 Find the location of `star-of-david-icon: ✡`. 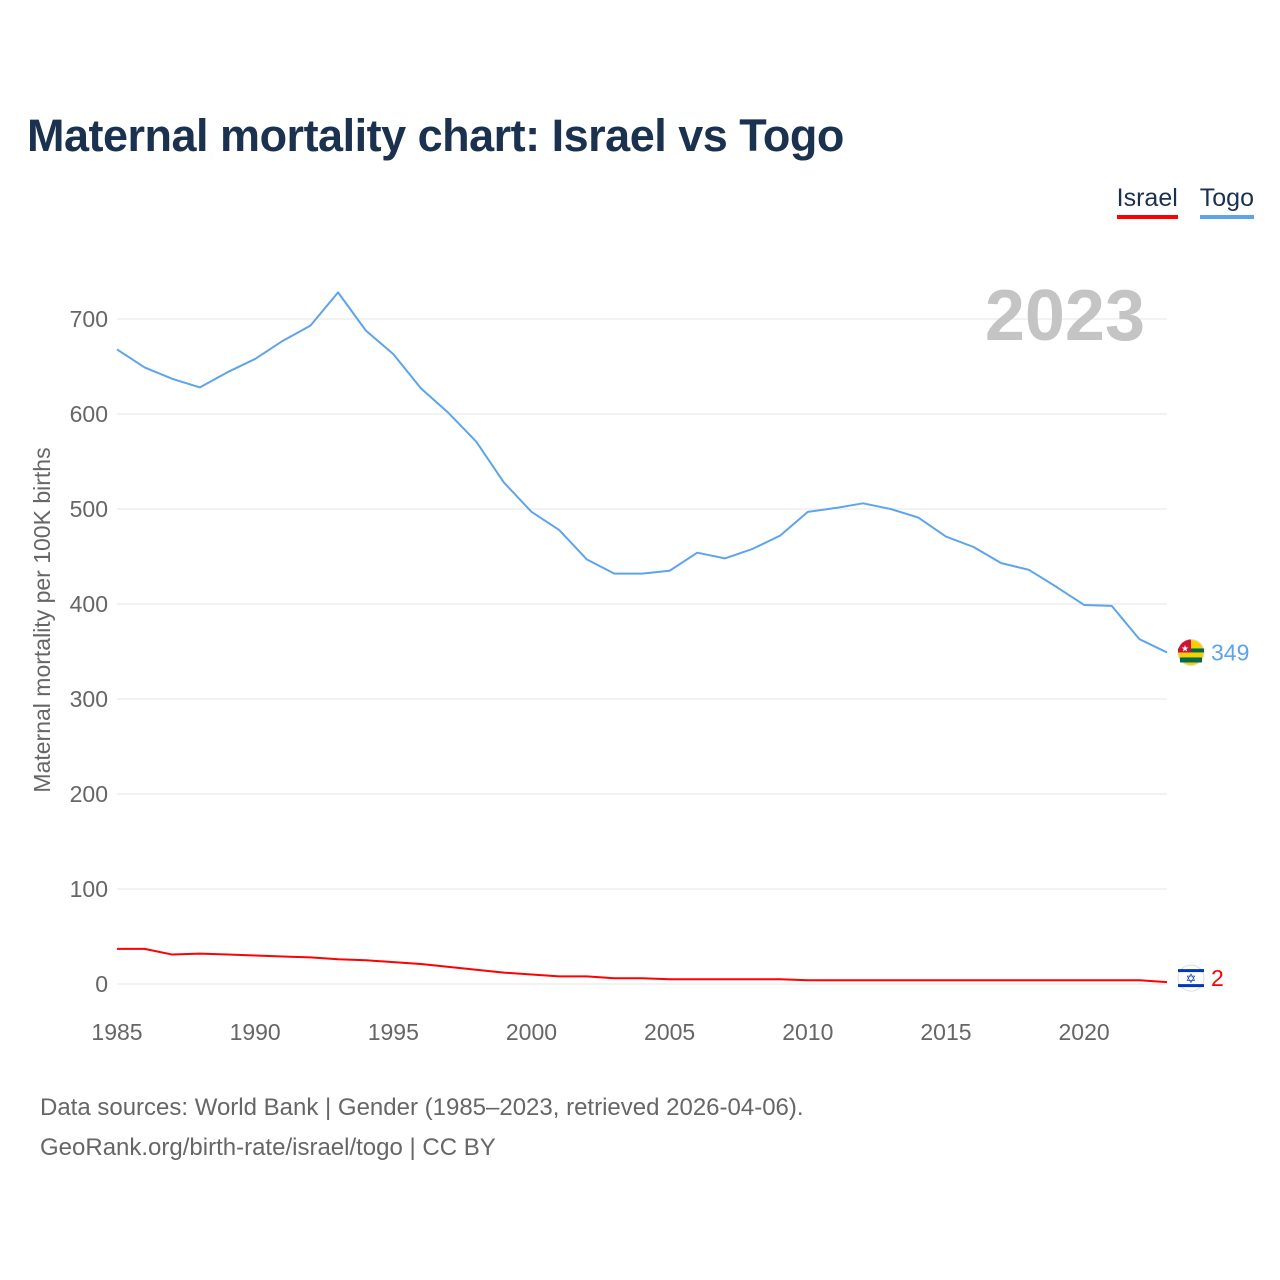

star-of-david-icon: ✡ is located at coordinates (1191, 978).